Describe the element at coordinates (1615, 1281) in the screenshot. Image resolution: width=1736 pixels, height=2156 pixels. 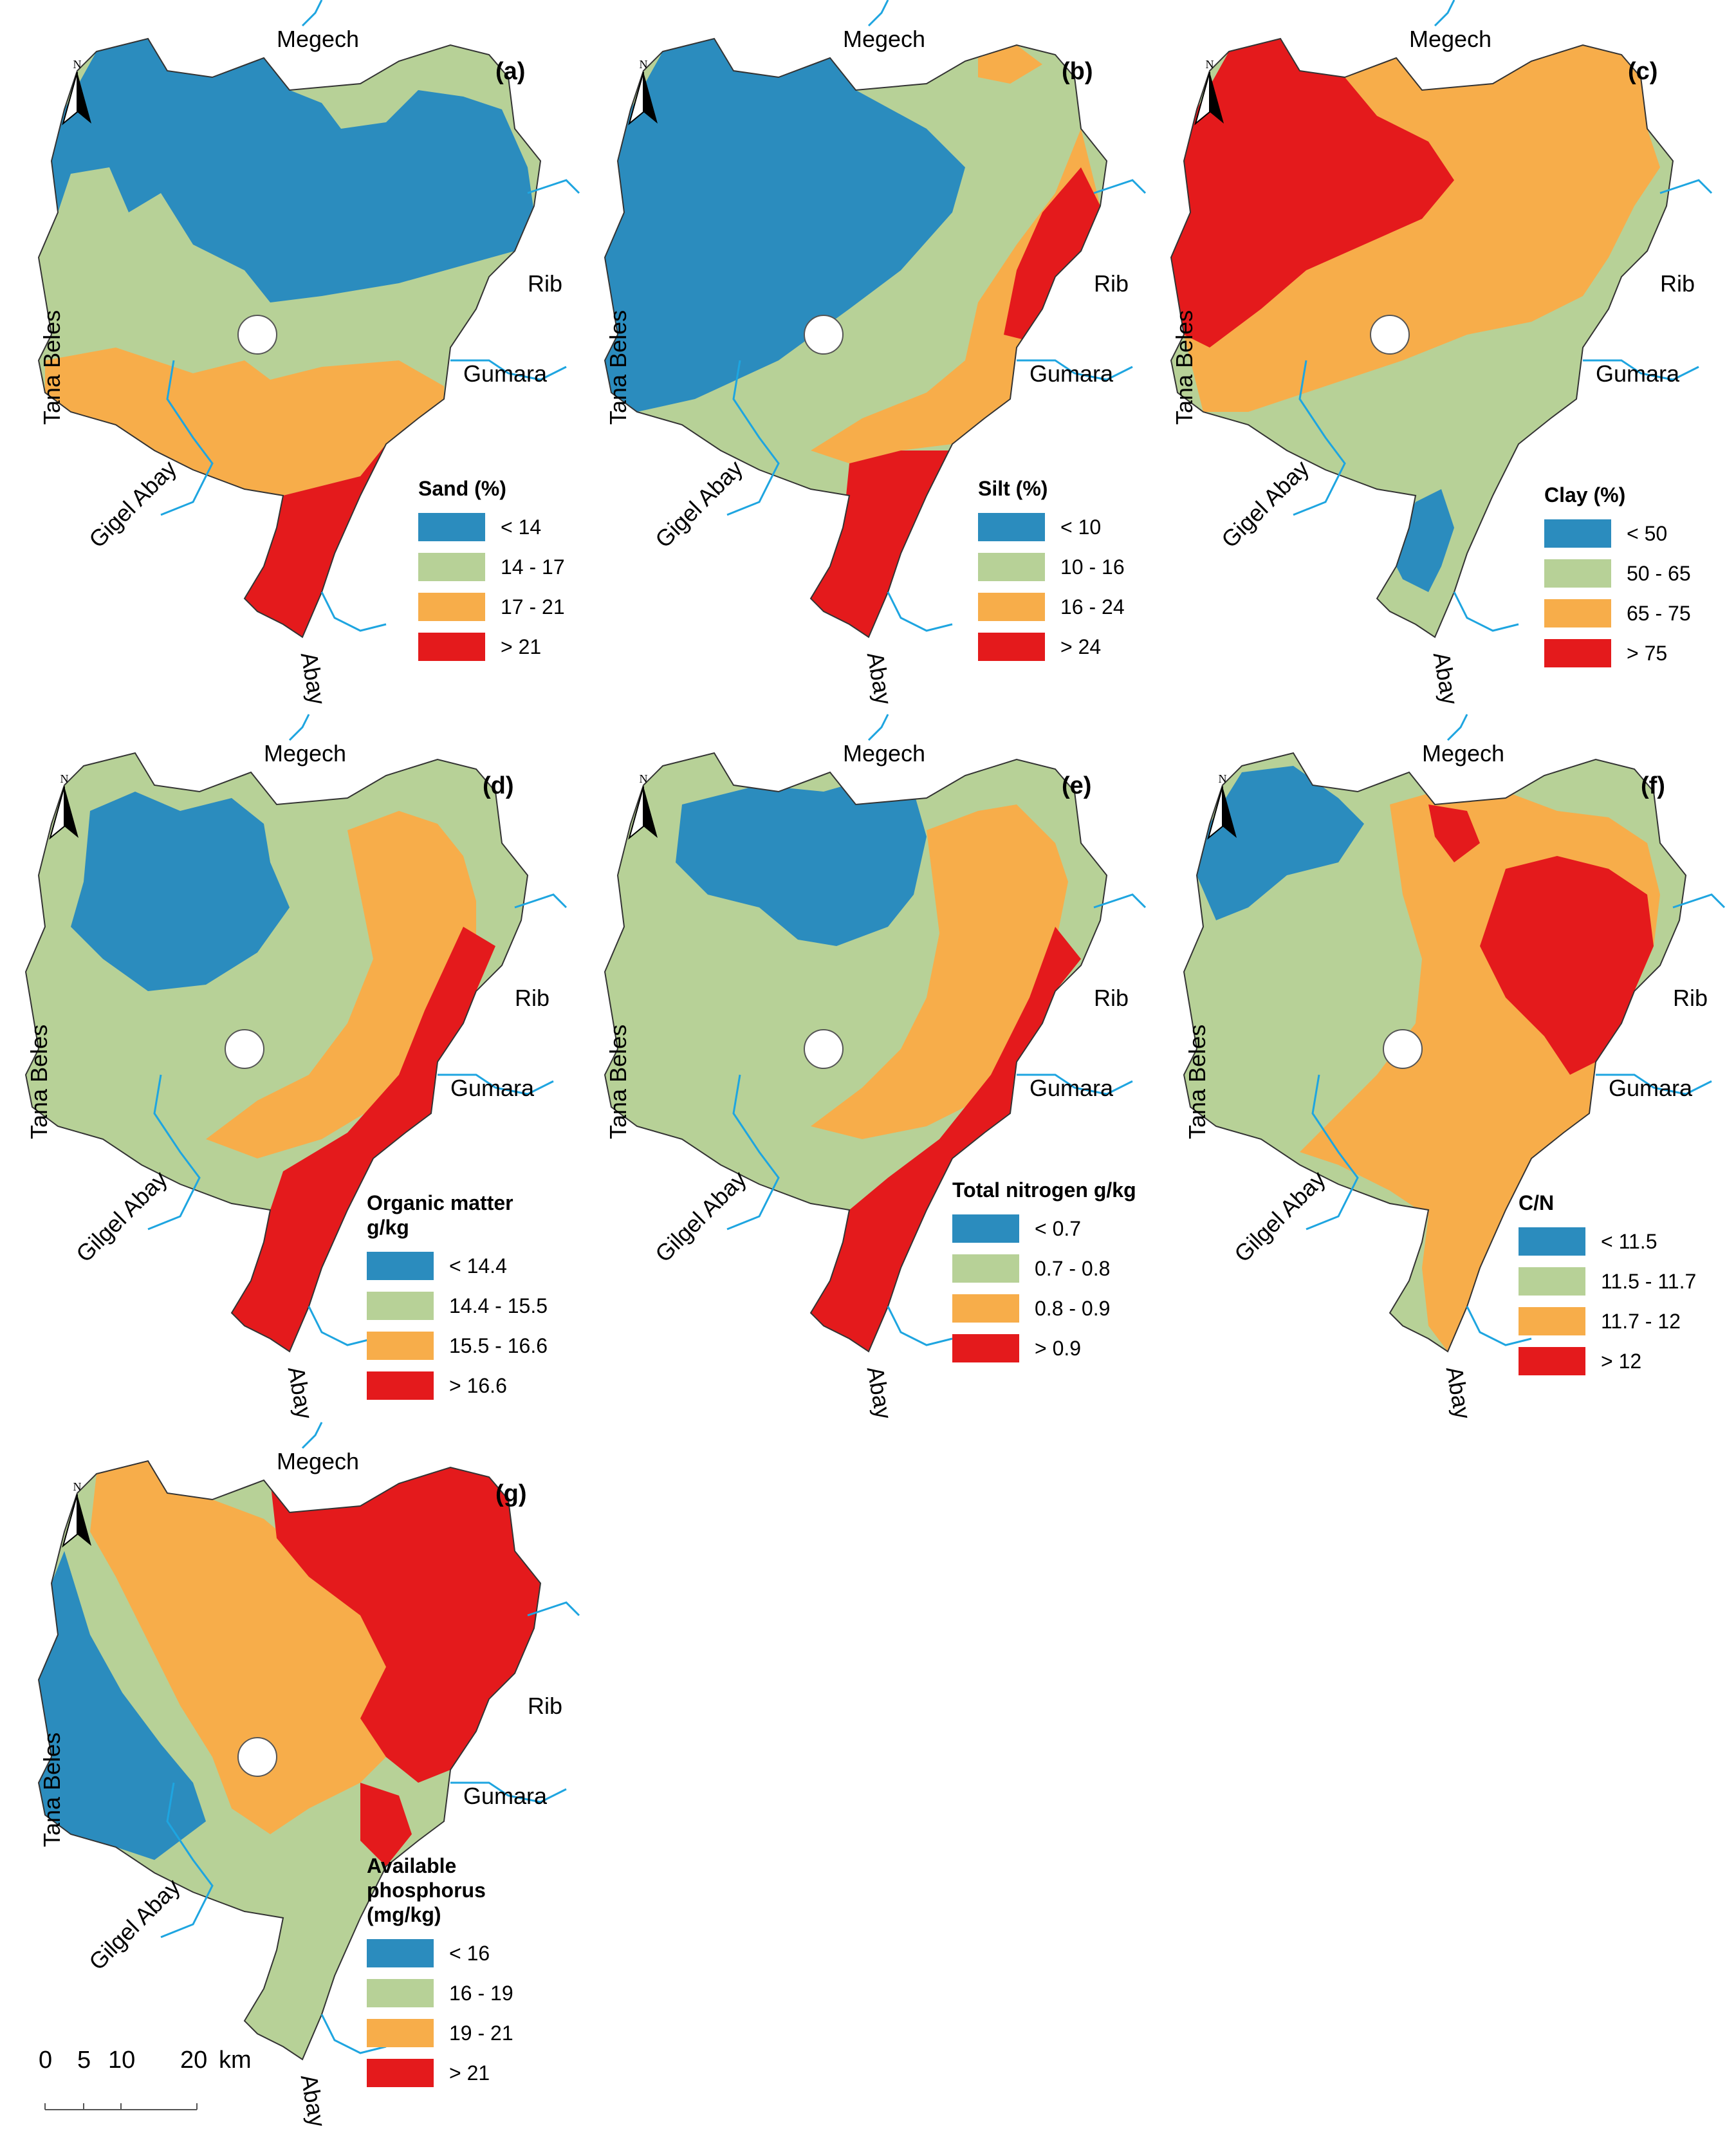
I see `legend-item: 11.5 - 11.7` at that location.